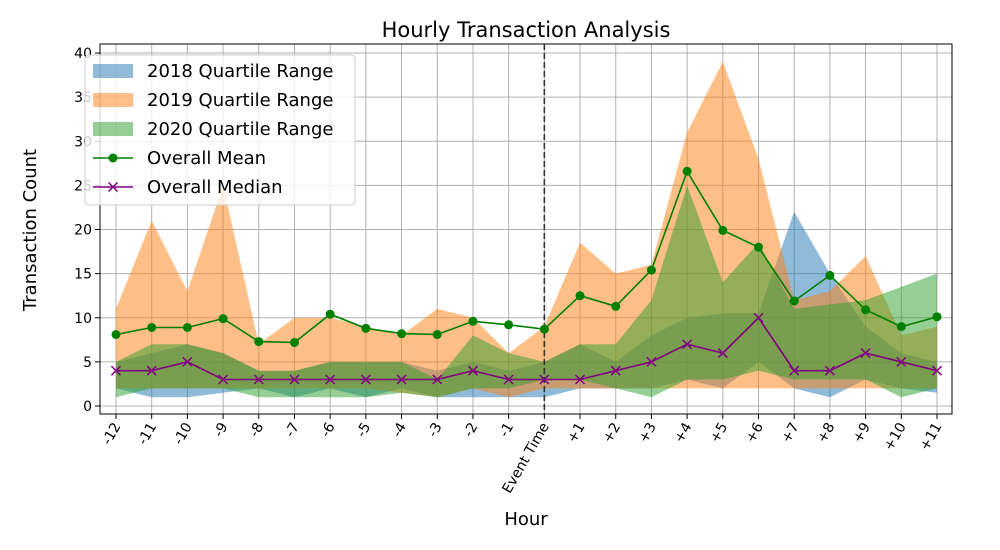 This screenshot has height=550, width=1000. I want to click on x-tick-label: -11, so click(147, 434).